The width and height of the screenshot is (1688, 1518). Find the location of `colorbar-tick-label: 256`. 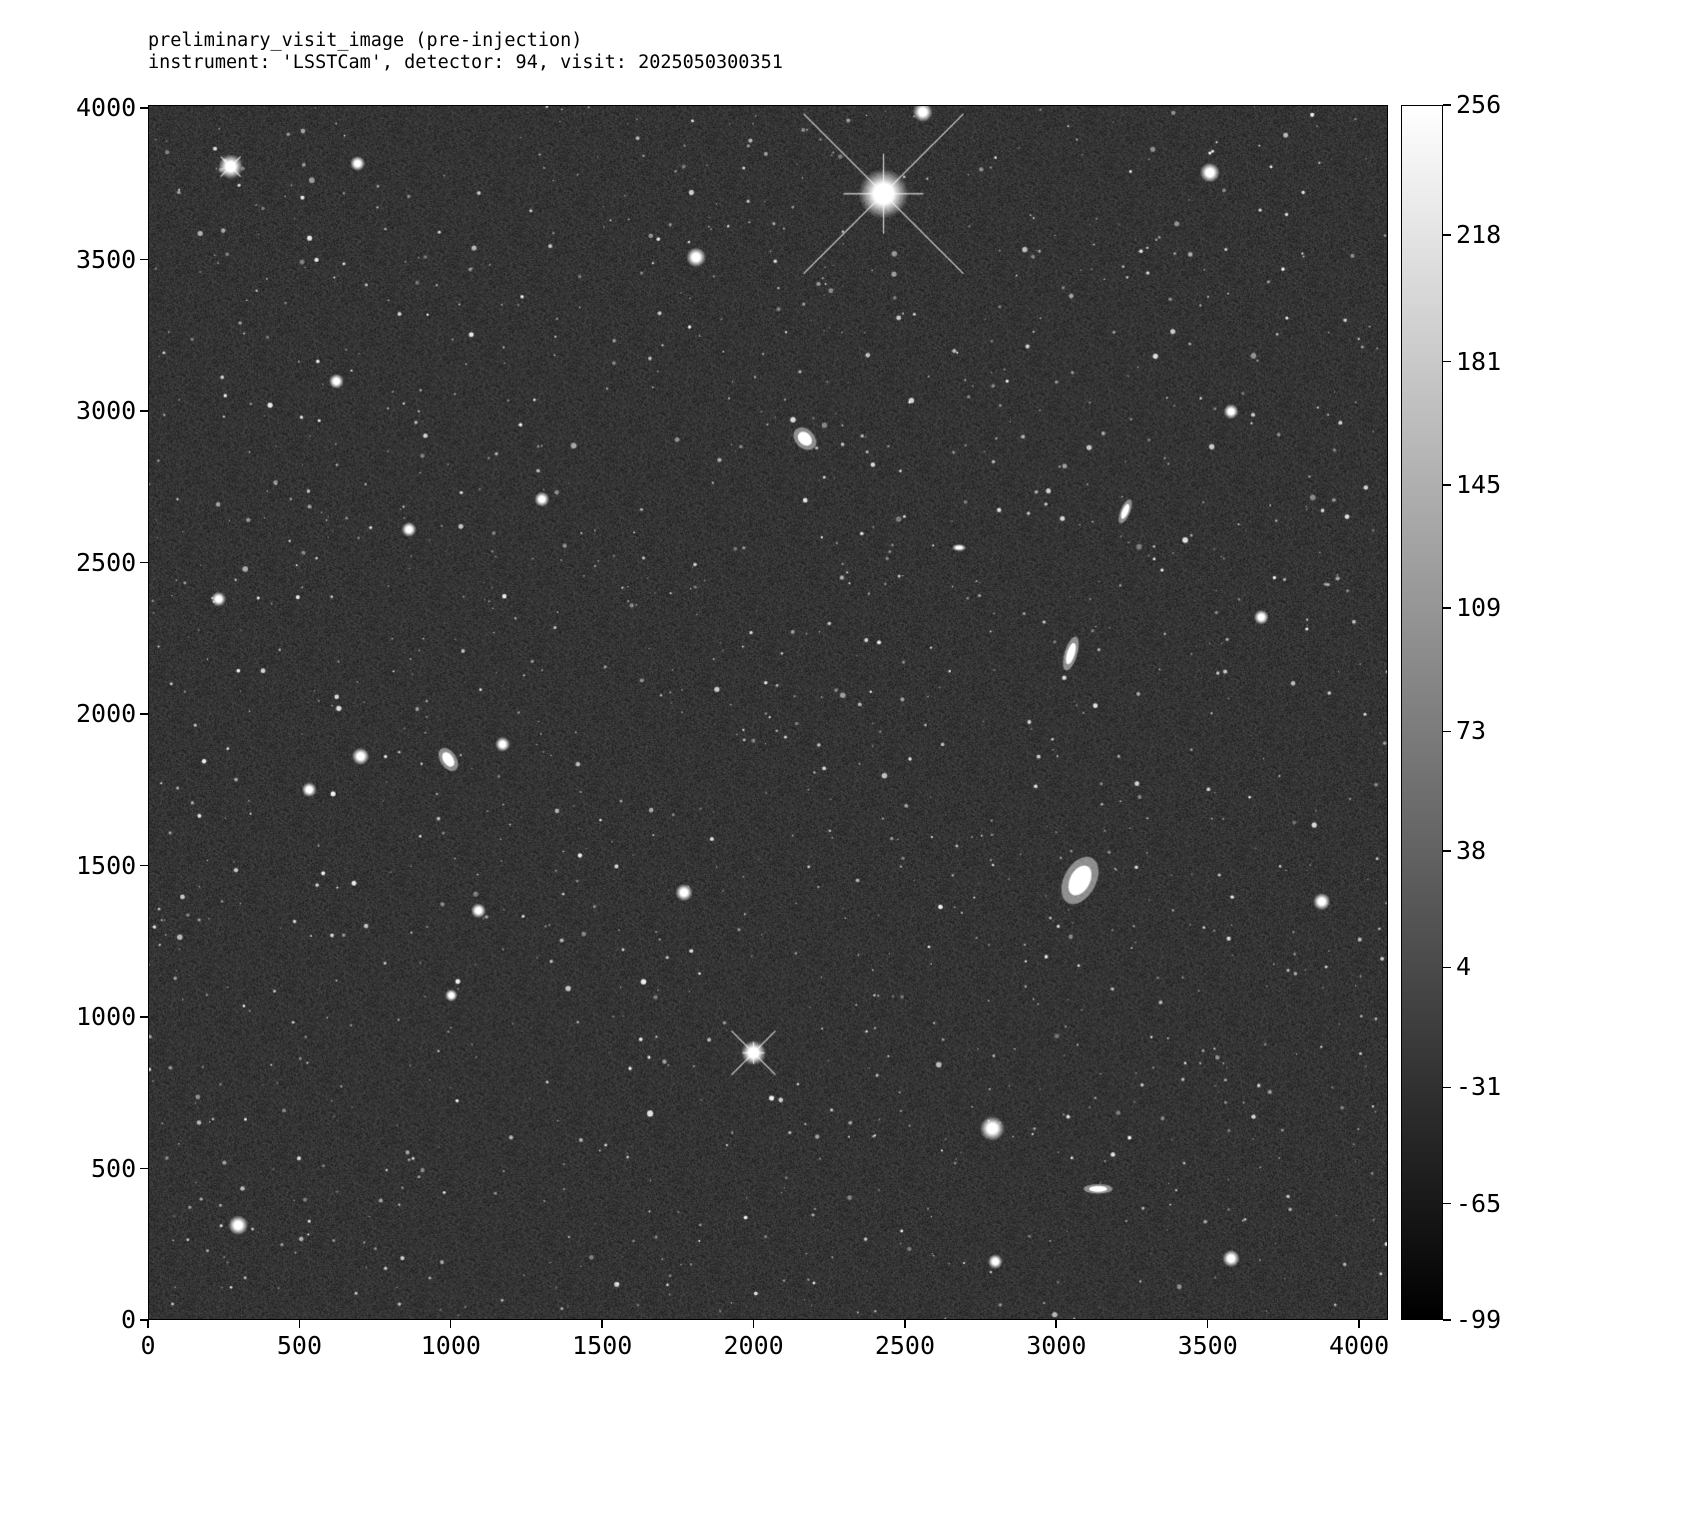

colorbar-tick-label: 256 is located at coordinates (1479, 104).